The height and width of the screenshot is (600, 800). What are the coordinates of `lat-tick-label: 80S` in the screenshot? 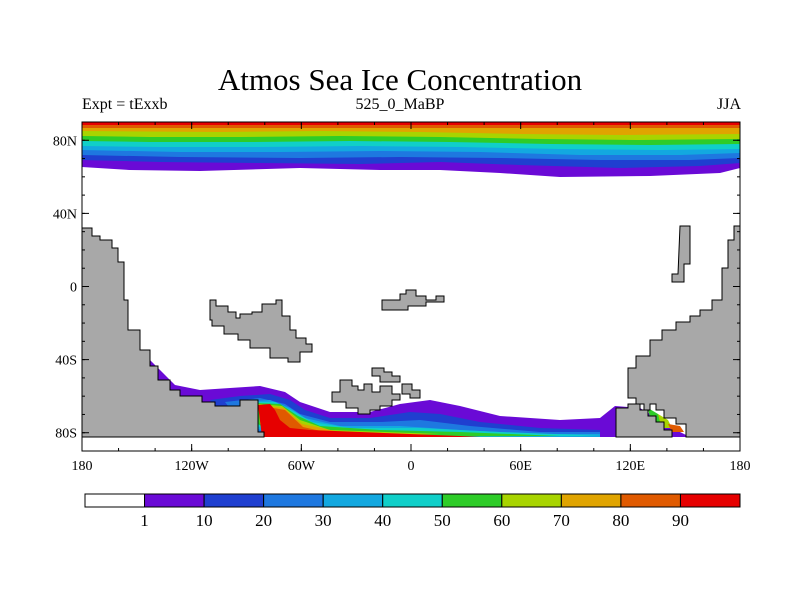 It's located at (66, 434).